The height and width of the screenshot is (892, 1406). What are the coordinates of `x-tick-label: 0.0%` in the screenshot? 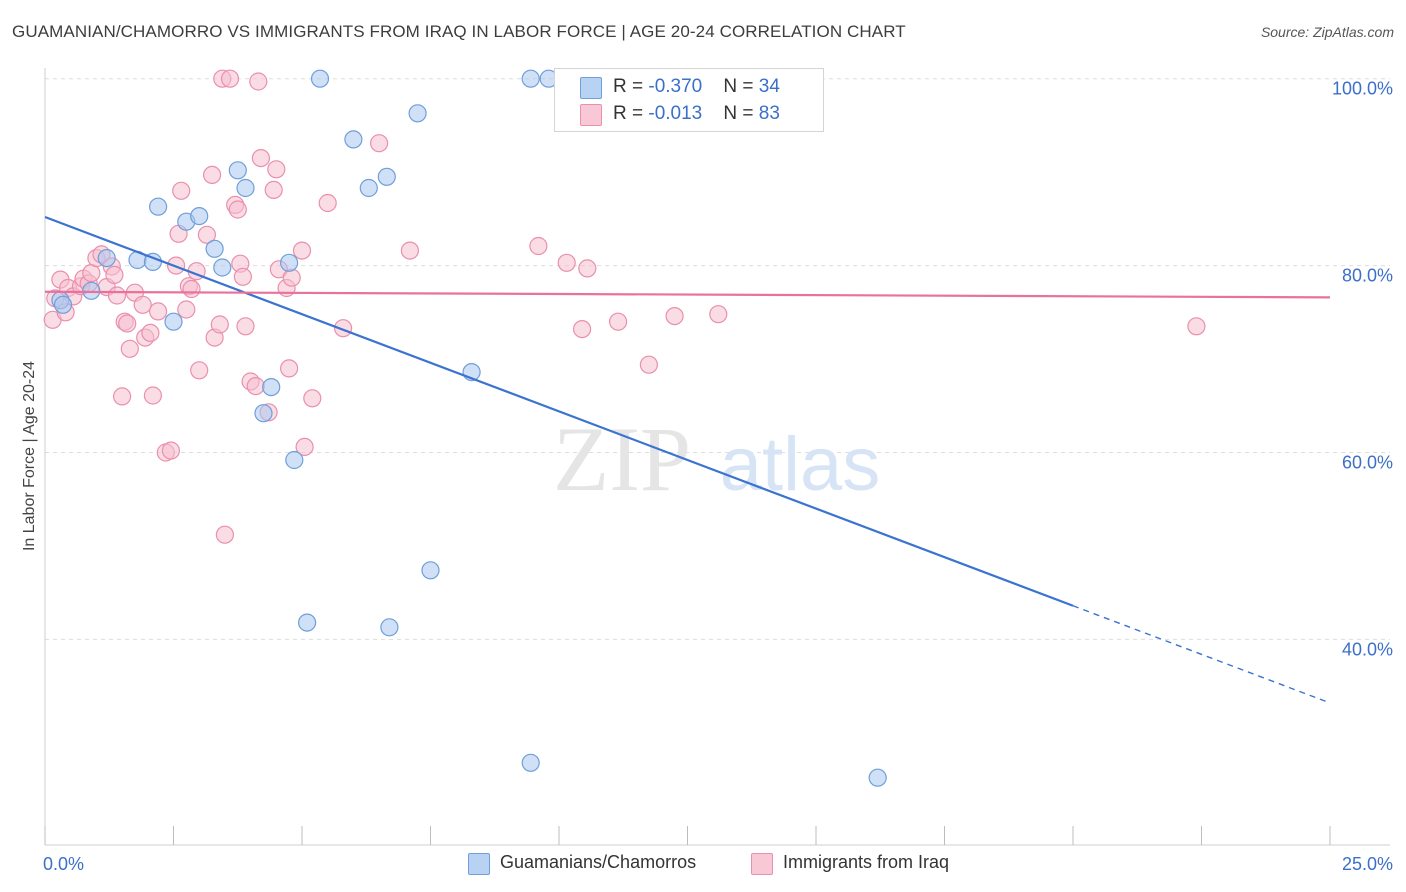 It's located at (63, 864).